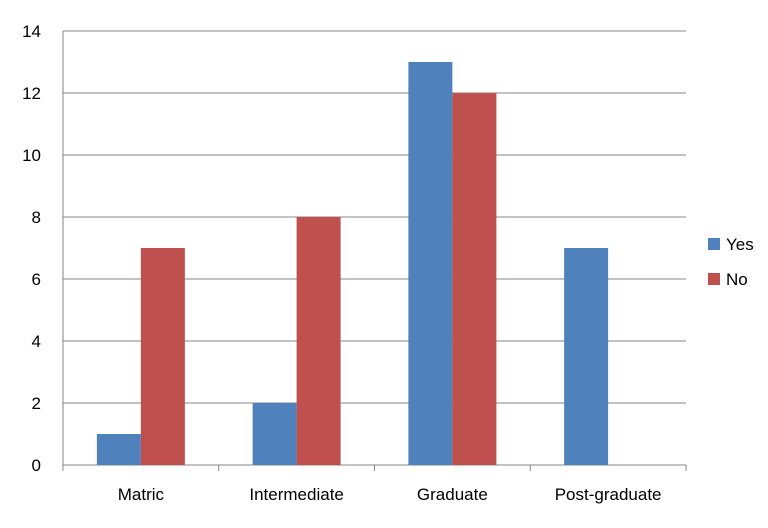 Image resolution: width=768 pixels, height=528 pixels. Describe the element at coordinates (714, 244) in the screenshot. I see `legend-swatch-yes` at that location.